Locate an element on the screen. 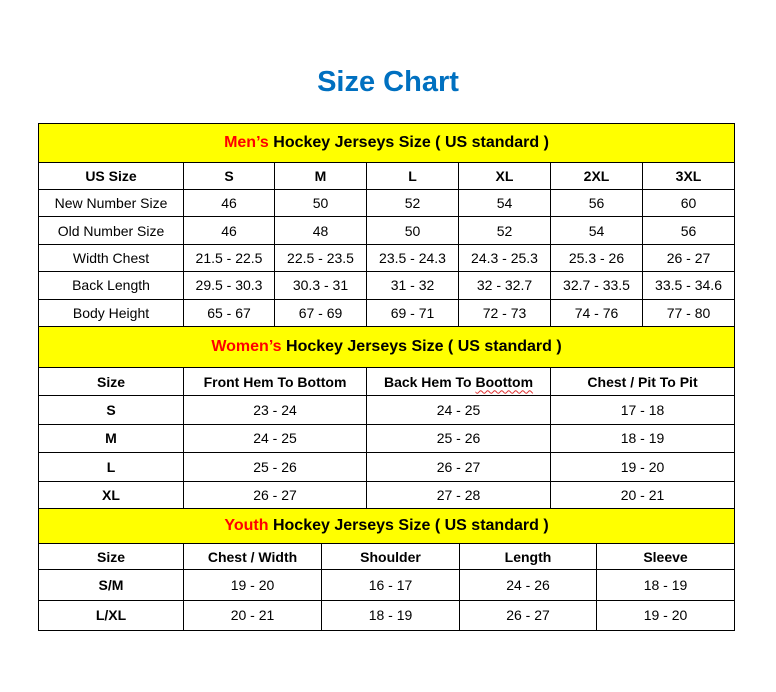 This screenshot has height=692, width=776. row-label: Old Number Size is located at coordinates (111, 230).